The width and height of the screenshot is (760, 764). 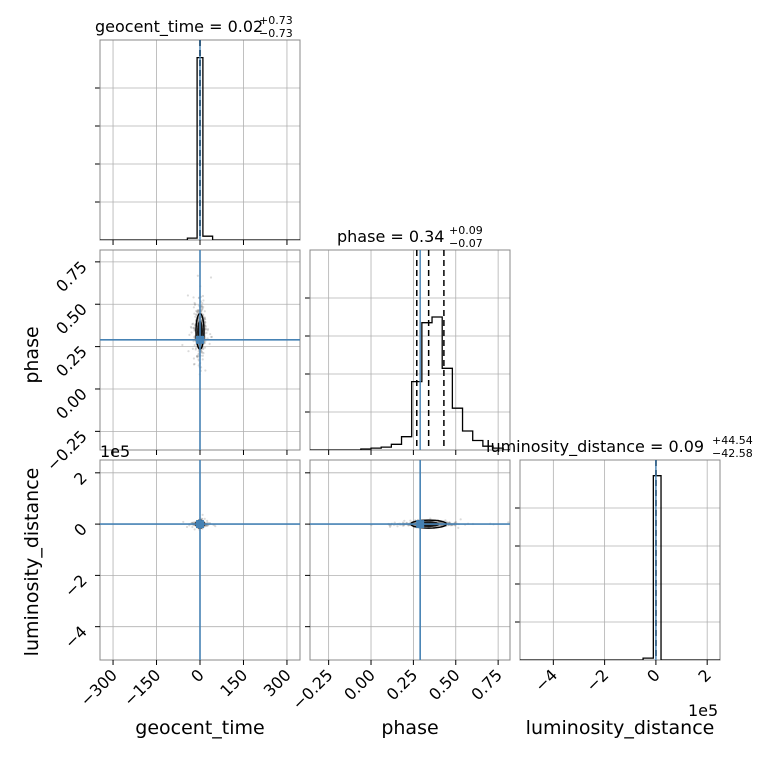 I want to click on panel-luminosity_distance-vs-phase, so click(x=410, y=560).